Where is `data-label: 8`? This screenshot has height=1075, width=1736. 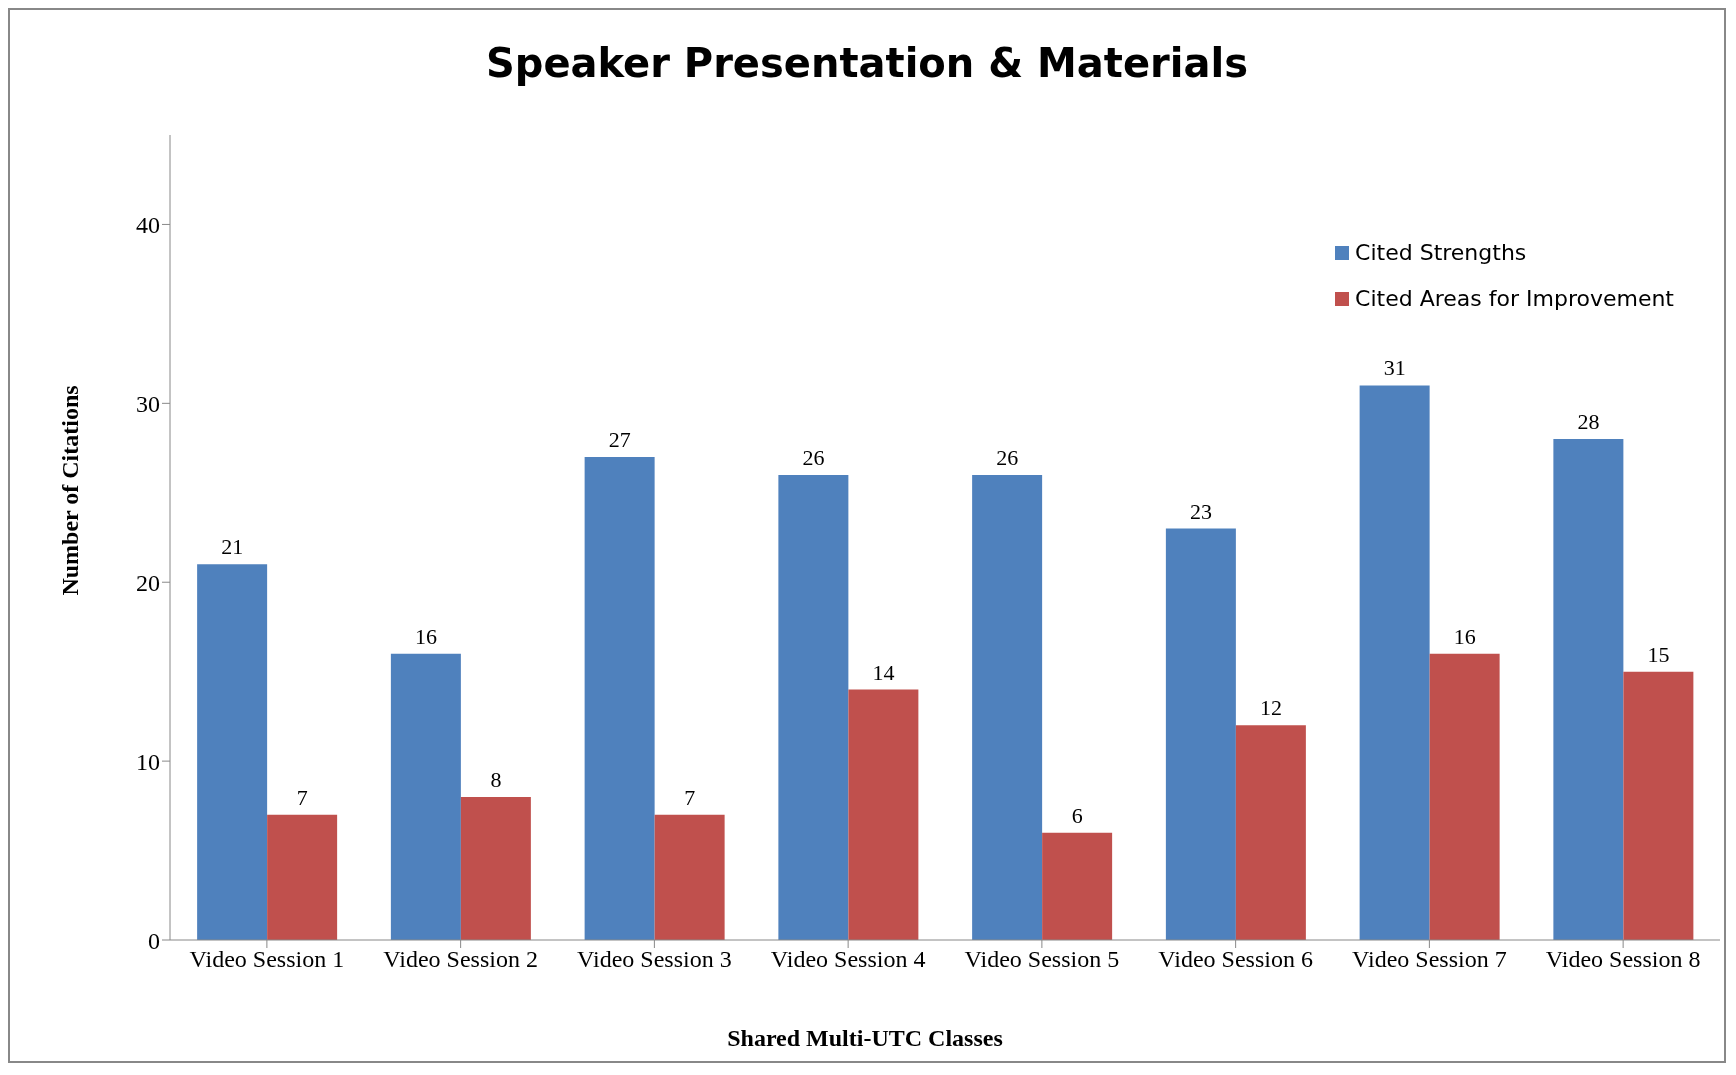 data-label: 8 is located at coordinates (496, 779).